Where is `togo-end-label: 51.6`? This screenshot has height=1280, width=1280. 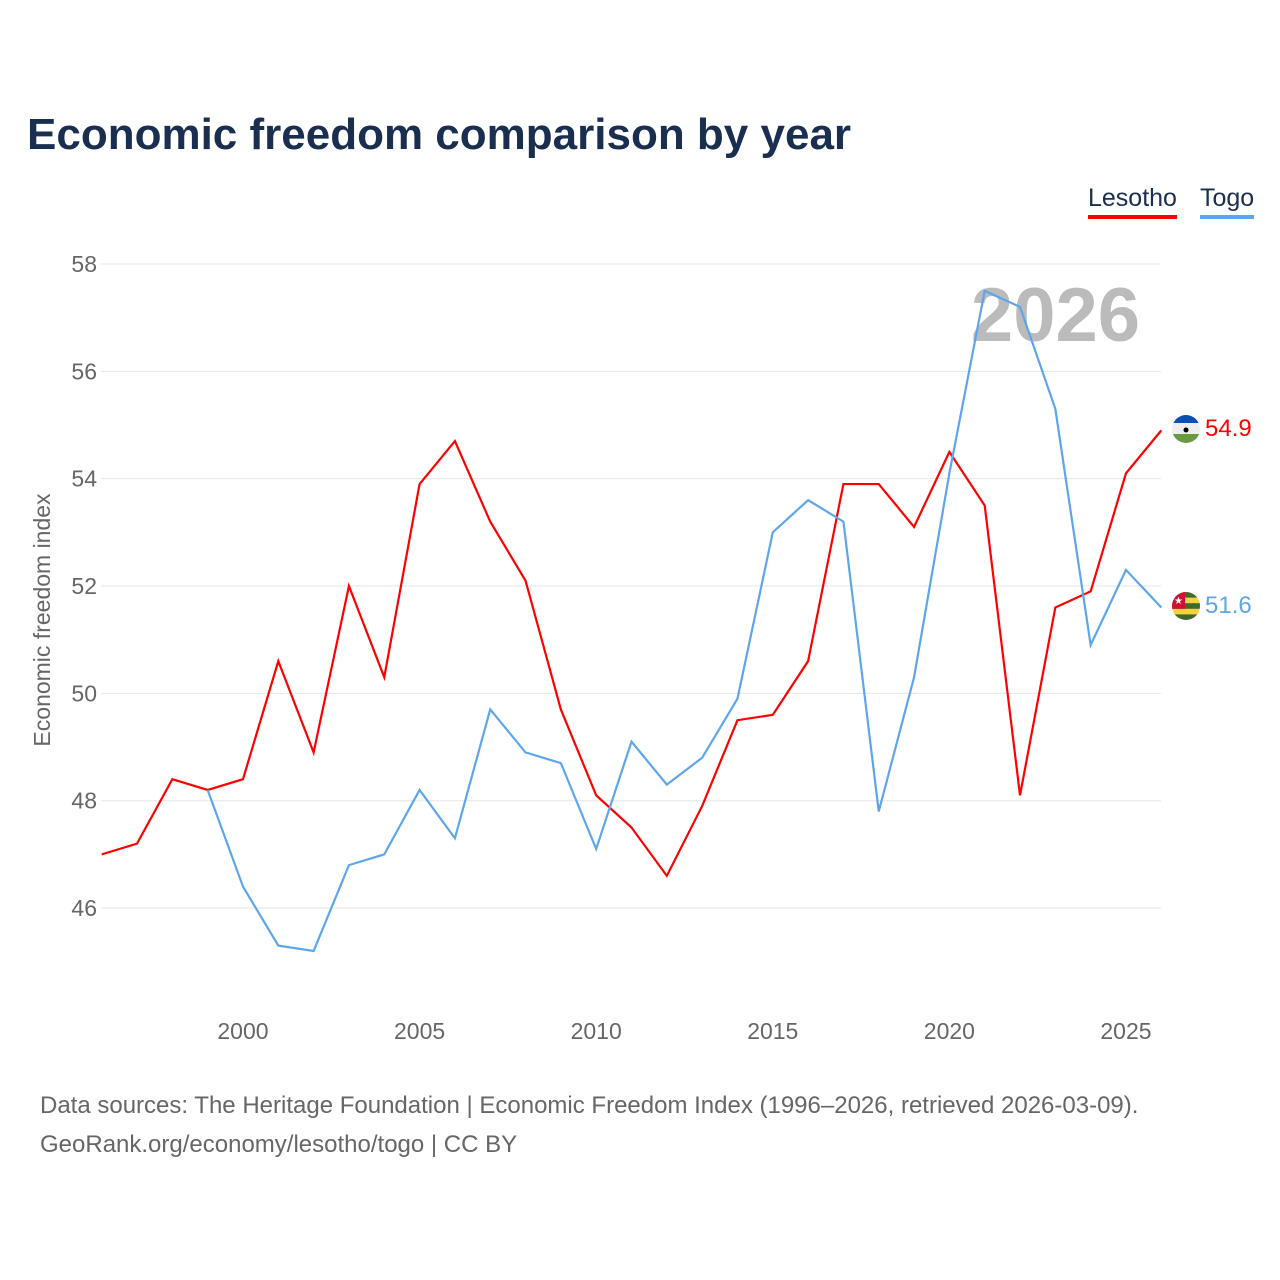
togo-end-label: 51.6 is located at coordinates (1228, 605).